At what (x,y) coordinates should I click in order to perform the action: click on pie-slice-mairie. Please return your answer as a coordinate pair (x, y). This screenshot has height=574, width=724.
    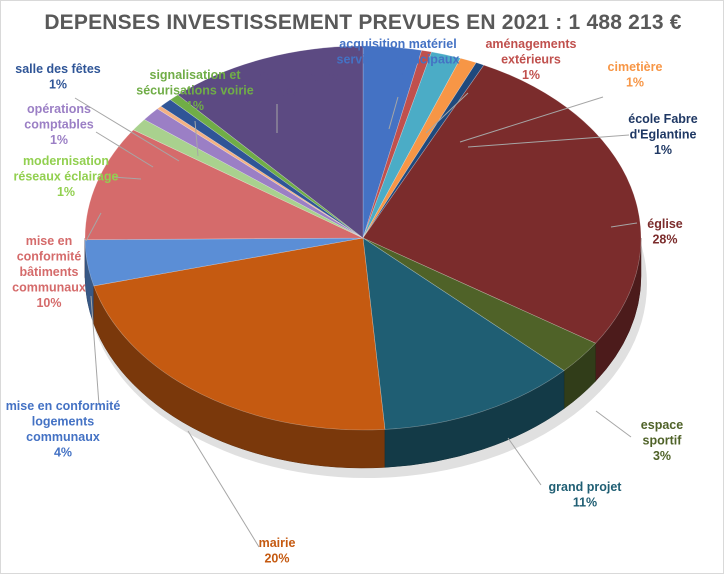
    Looking at the image, I should click on (239, 334).